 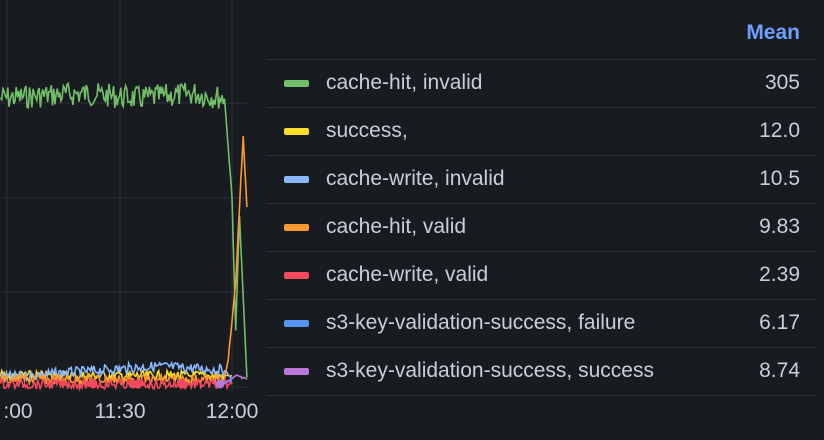 I want to click on series-line-cache-write-invalid, so click(x=116, y=371).